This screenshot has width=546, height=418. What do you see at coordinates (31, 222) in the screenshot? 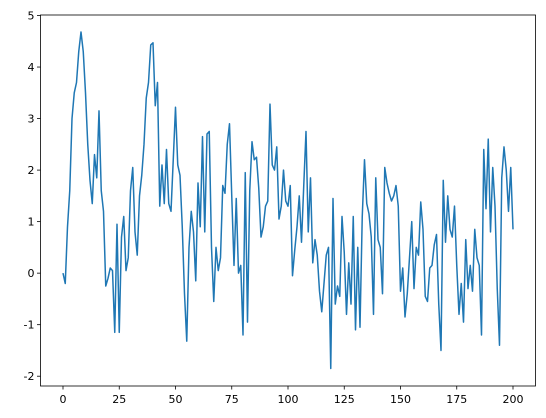
I see `y-tick-label: 1` at bounding box center [31, 222].